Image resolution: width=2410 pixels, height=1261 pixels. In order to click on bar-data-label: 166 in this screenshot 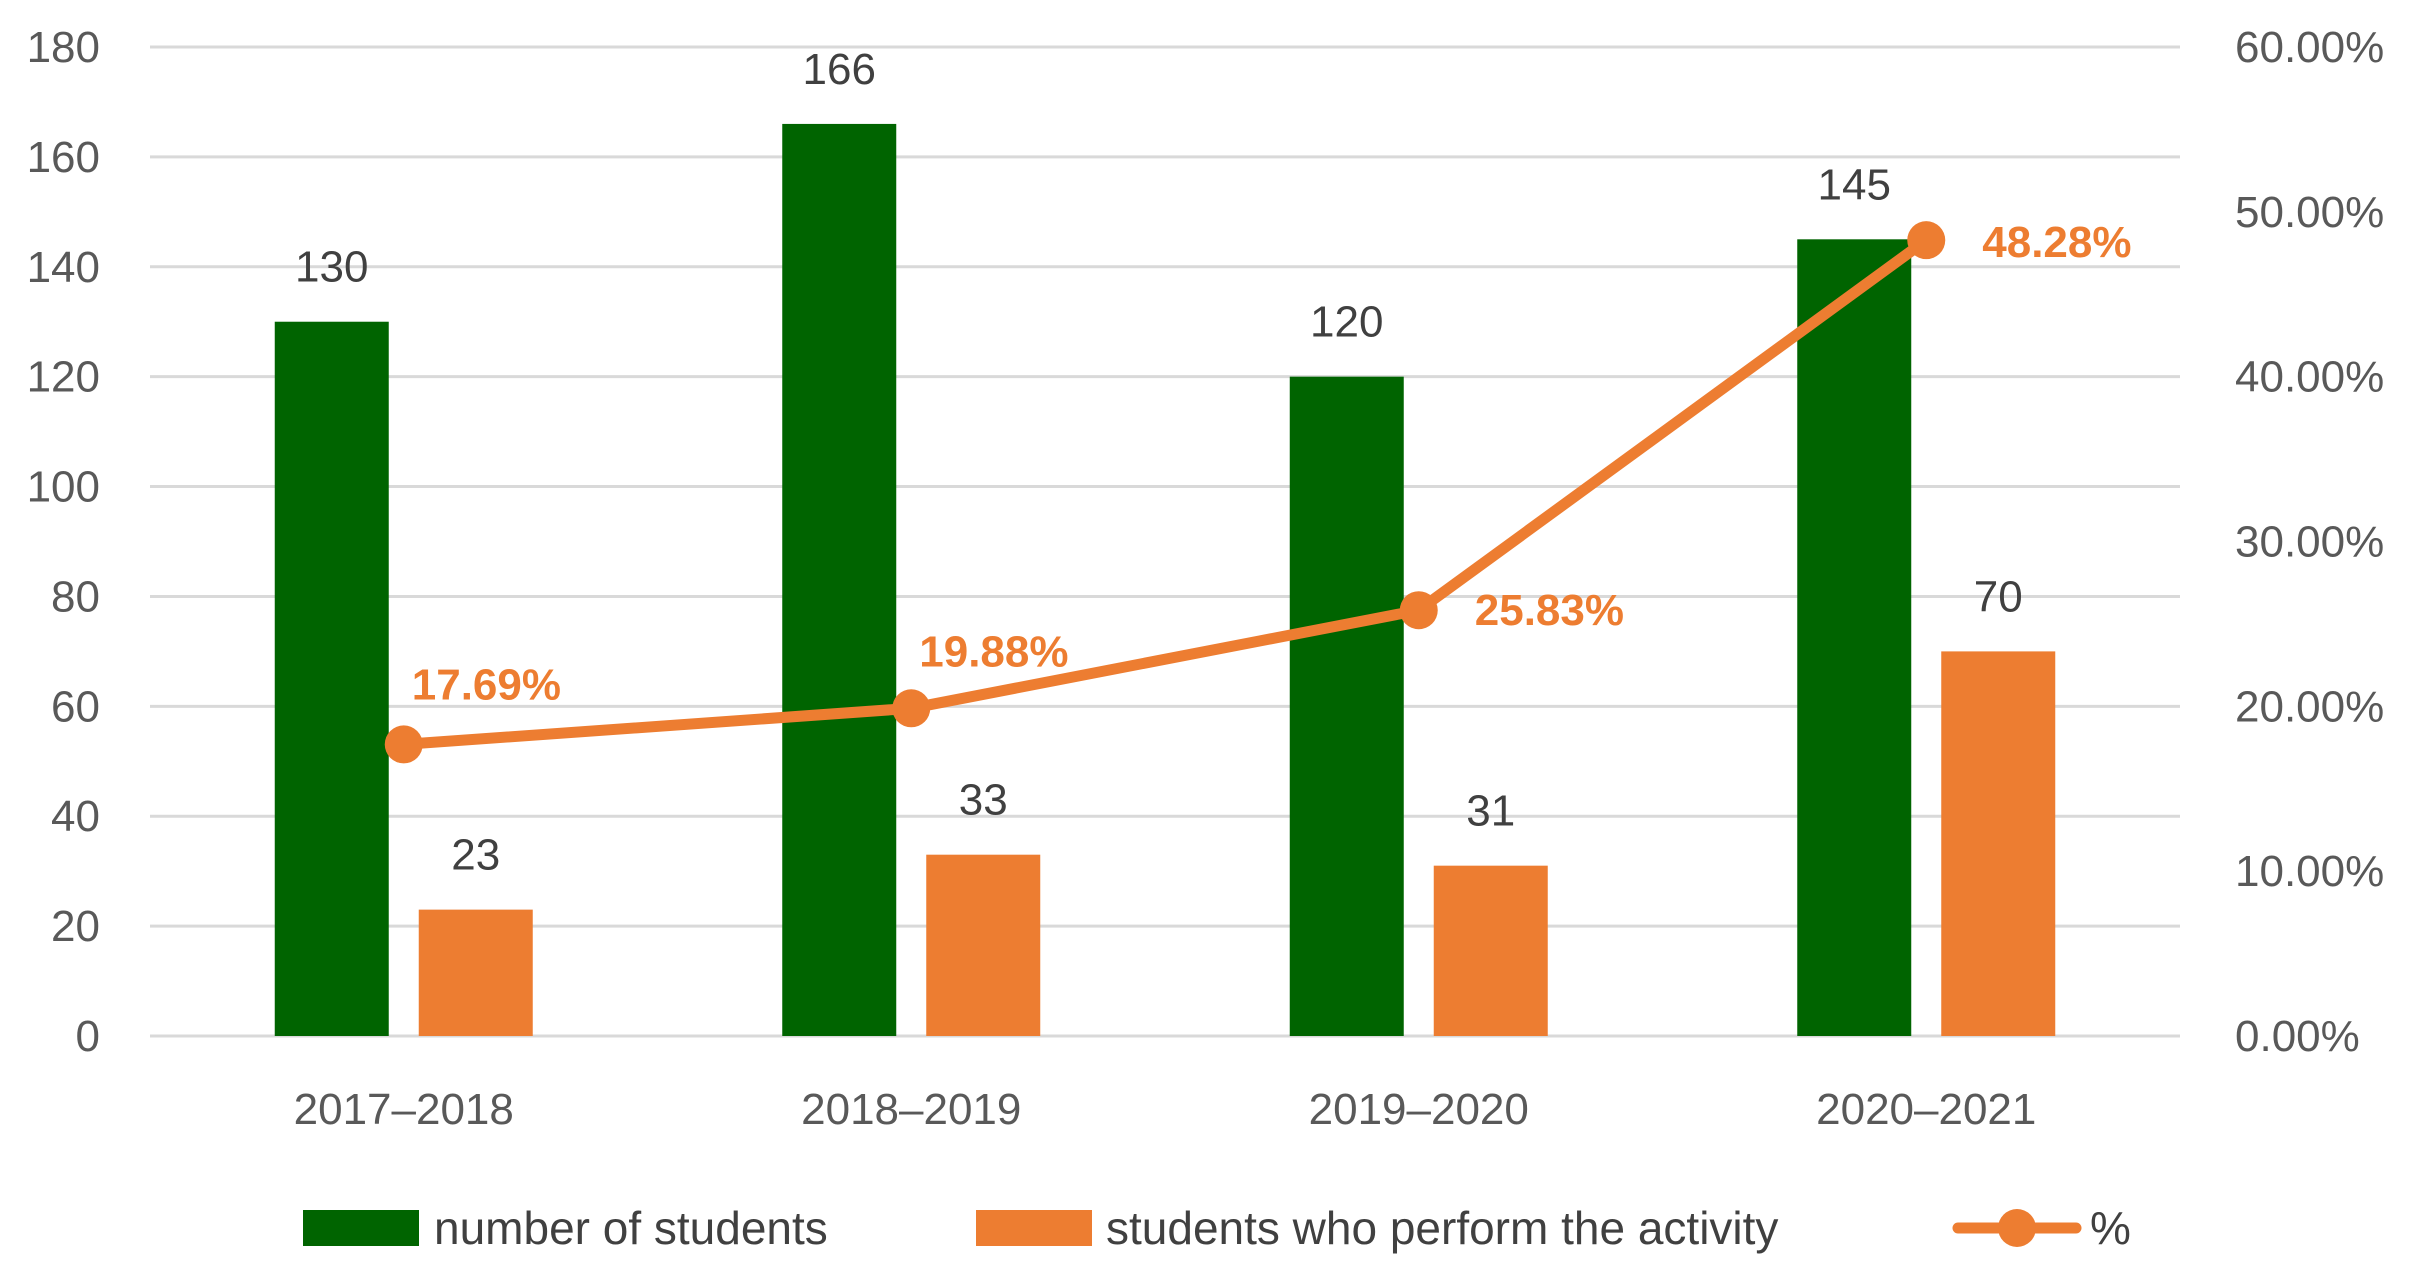, I will do `click(839, 69)`.